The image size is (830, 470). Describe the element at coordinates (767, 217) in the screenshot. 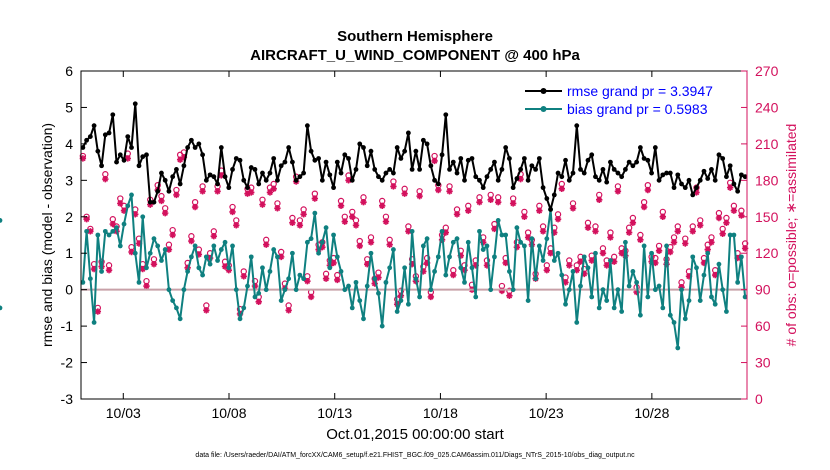

I see `y2-tick-label: 150` at that location.